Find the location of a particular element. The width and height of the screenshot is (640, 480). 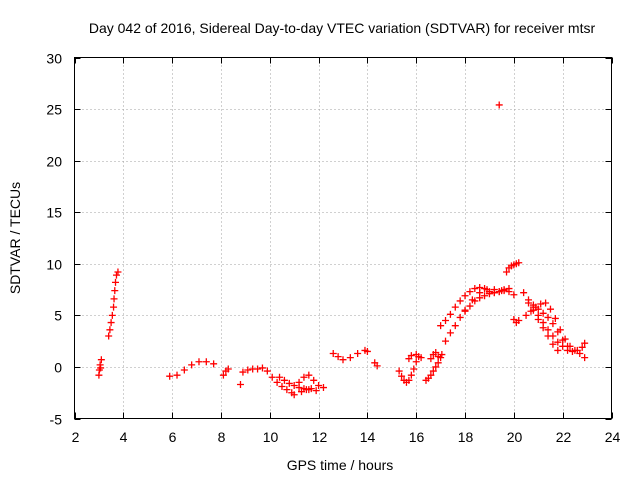

x-tick-label: 12 is located at coordinates (320, 437).